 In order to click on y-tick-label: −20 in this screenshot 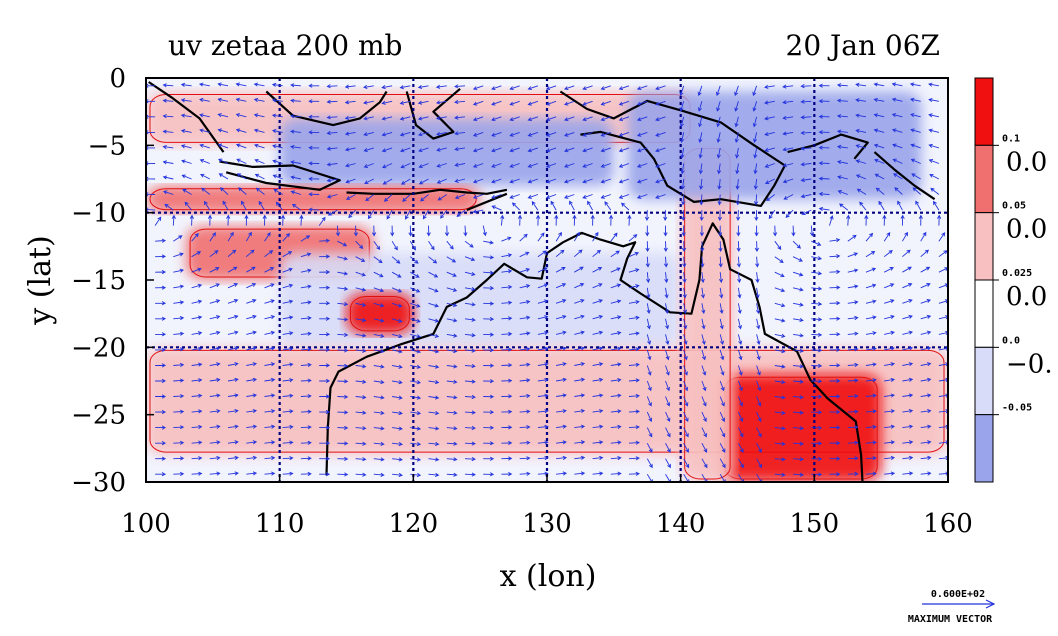, I will do `click(98, 348)`.